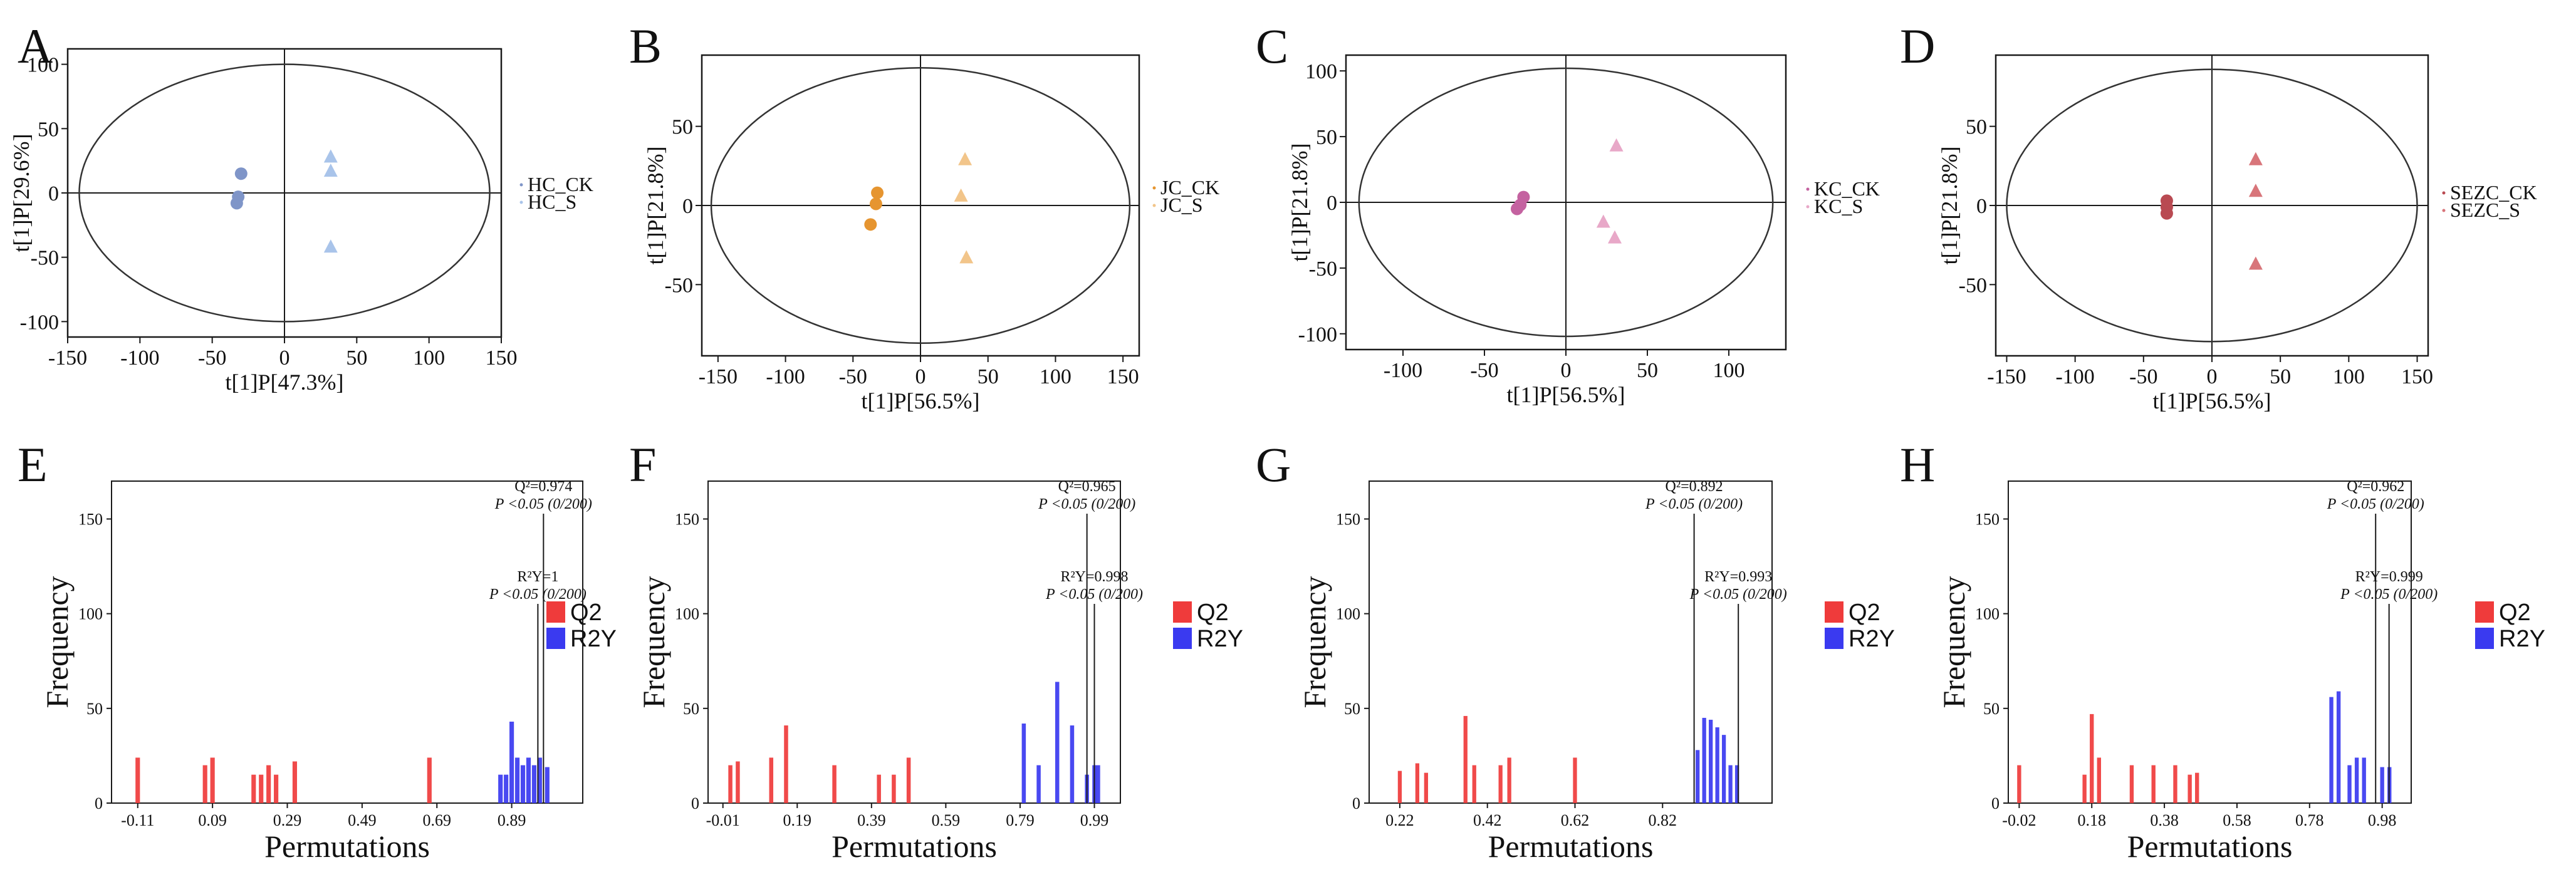 This screenshot has height=872, width=2576. What do you see at coordinates (1348, 614) in the screenshot?
I see `y-tick-label: 100` at bounding box center [1348, 614].